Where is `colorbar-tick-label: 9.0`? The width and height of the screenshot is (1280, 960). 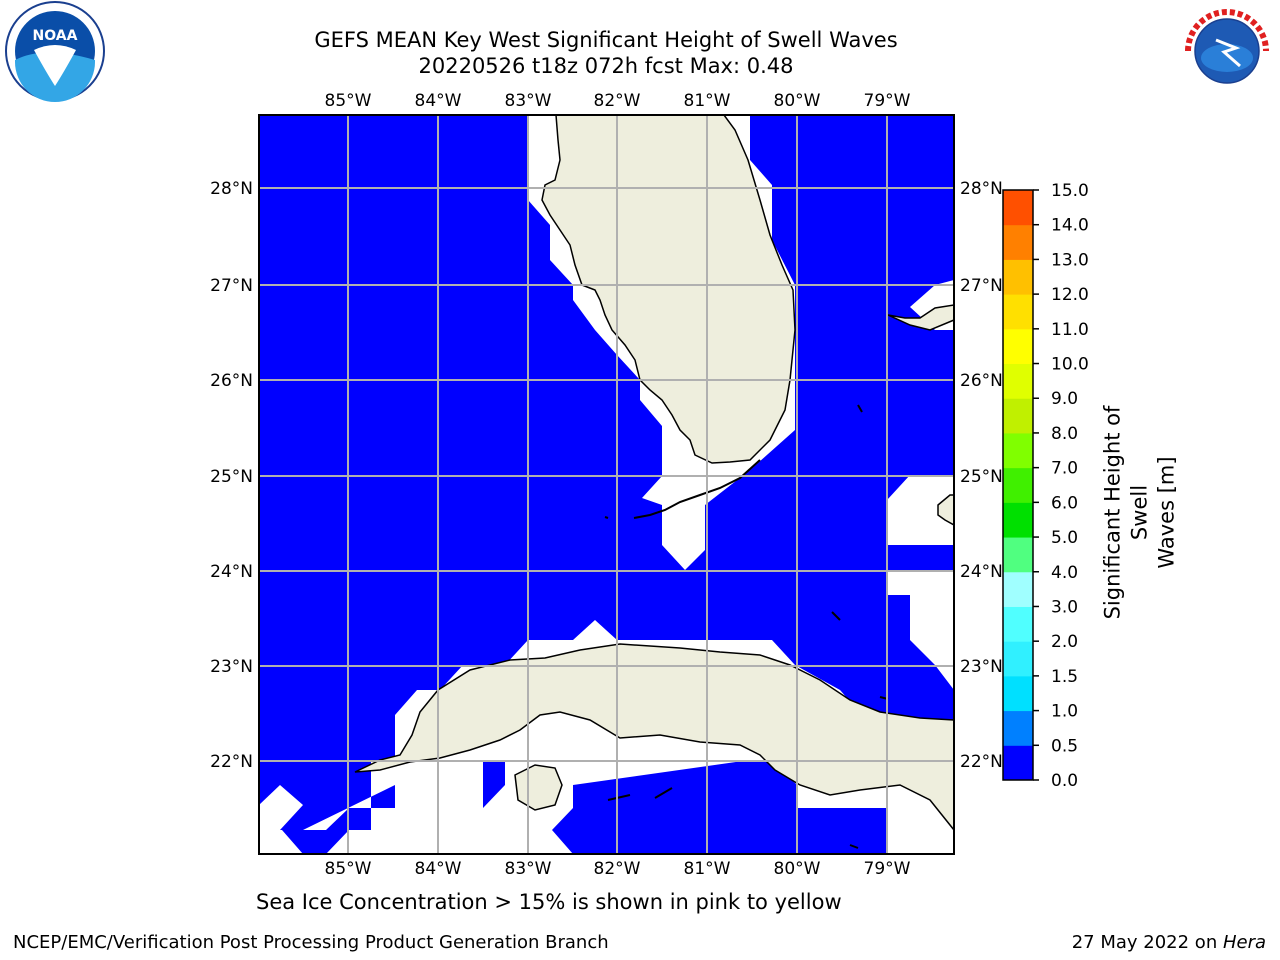
colorbar-tick-label: 9.0 is located at coordinates (1064, 399).